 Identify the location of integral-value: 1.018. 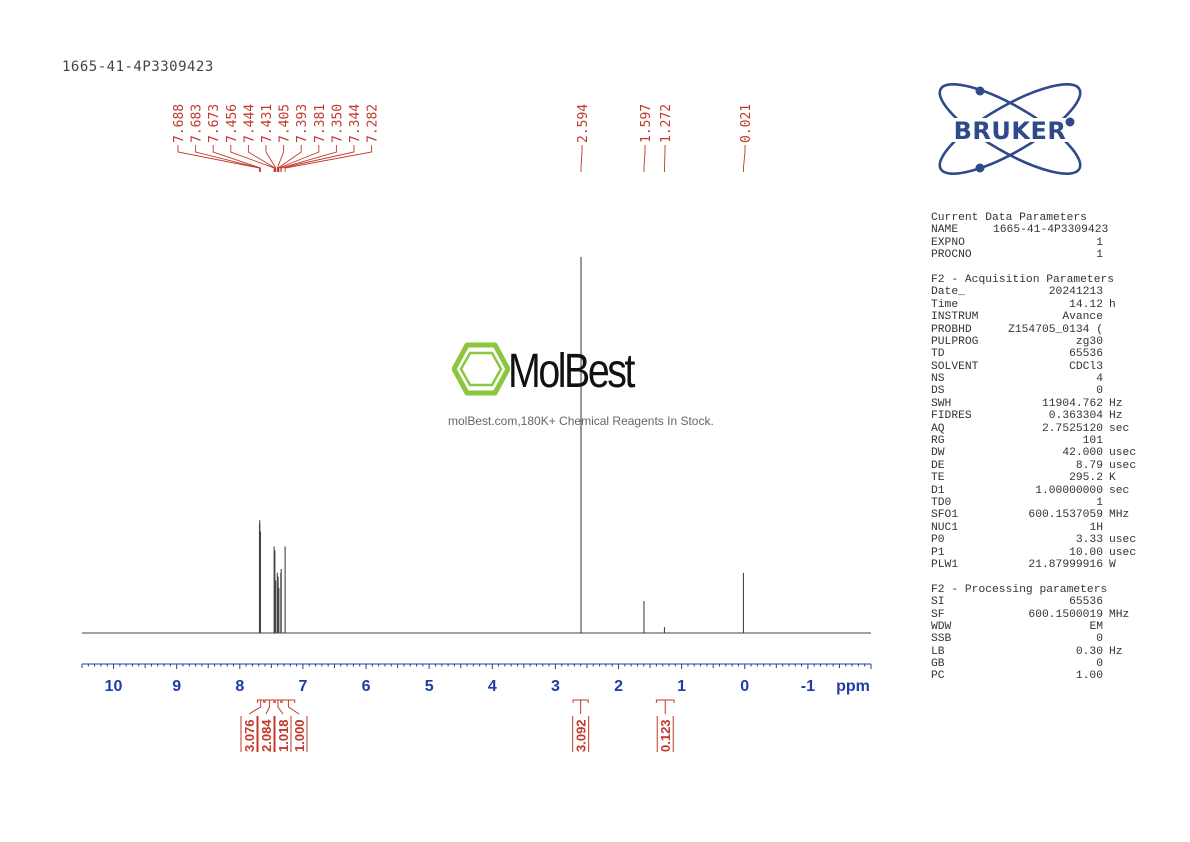
(283, 735).